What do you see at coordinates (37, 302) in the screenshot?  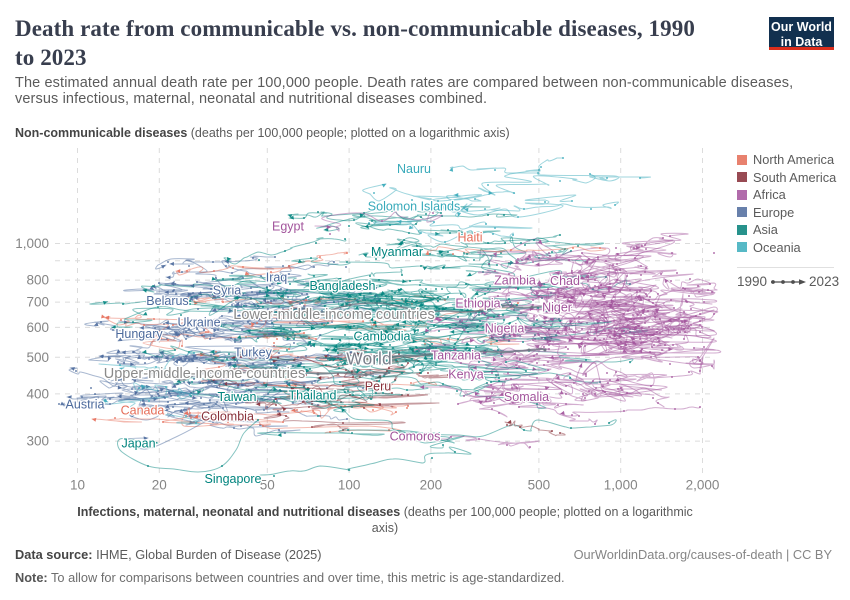 I see `svg-text: 700` at bounding box center [37, 302].